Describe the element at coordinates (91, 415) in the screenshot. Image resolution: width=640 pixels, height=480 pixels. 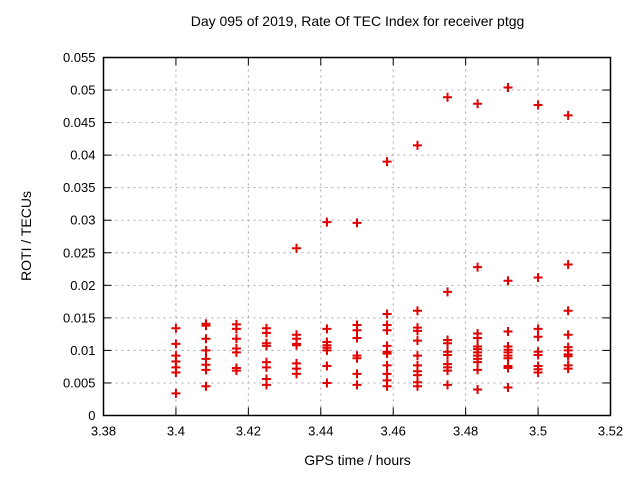
I see `y-tick-label: 0` at that location.